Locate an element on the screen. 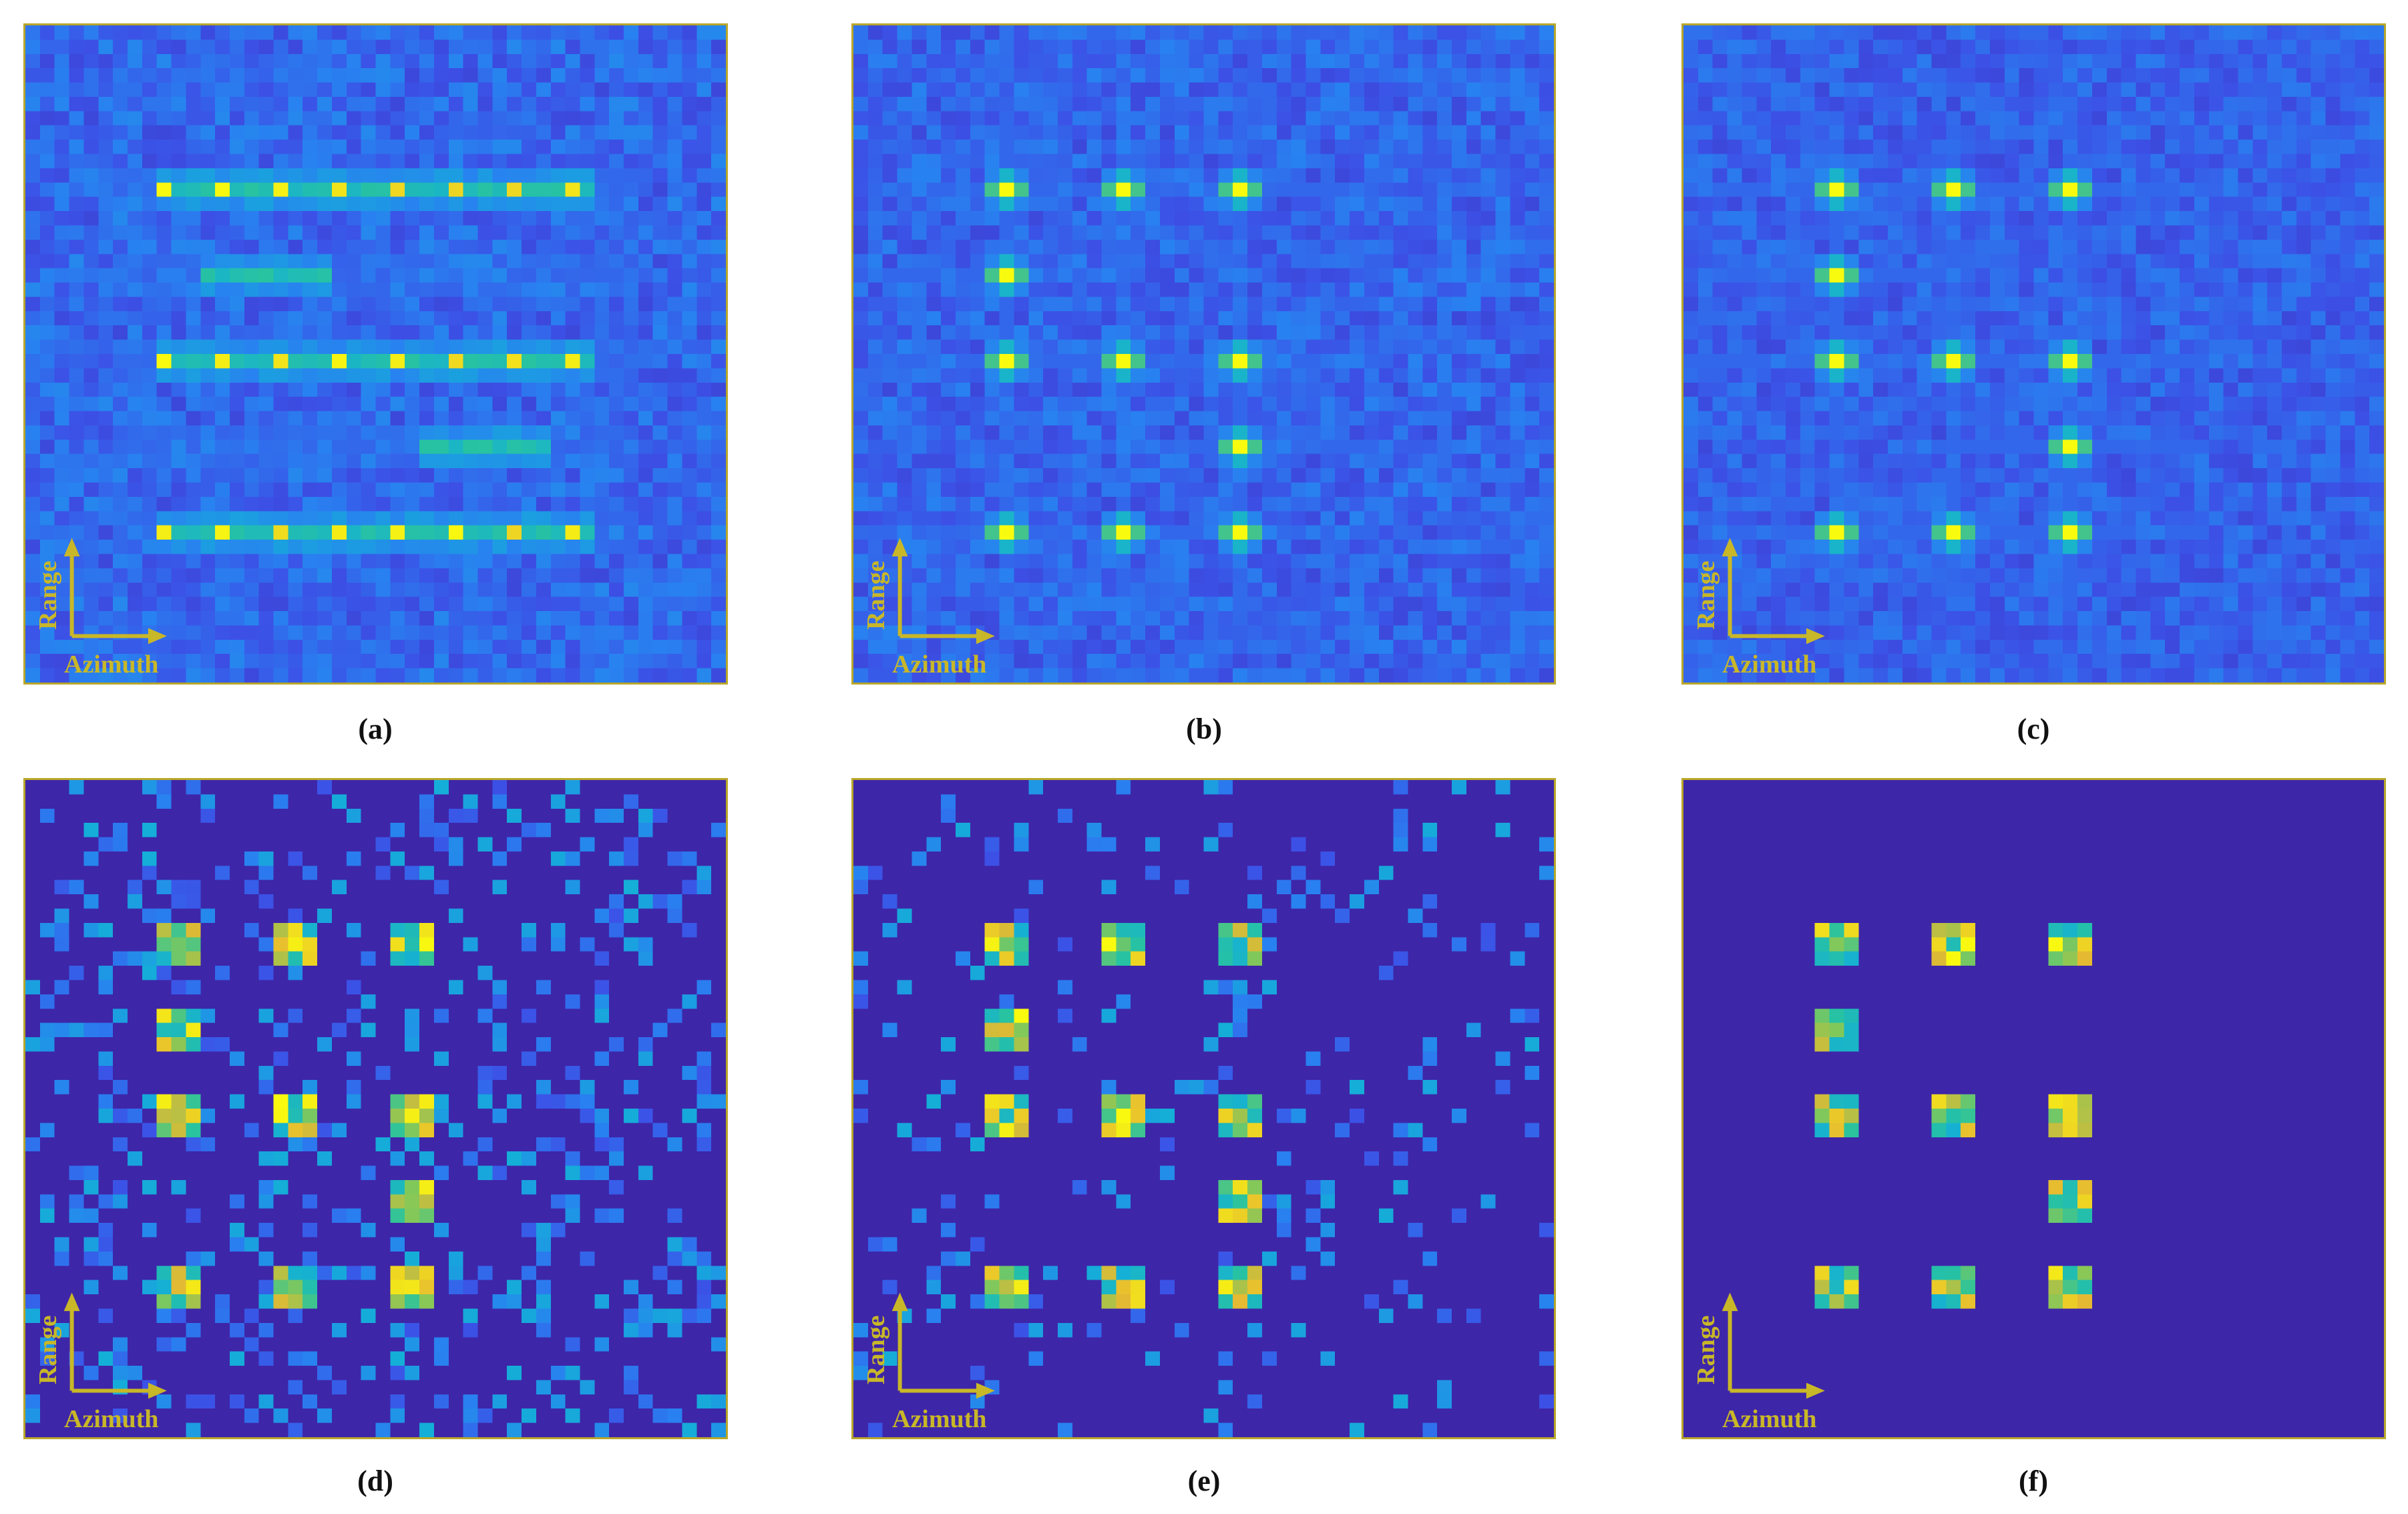 This screenshot has height=1514, width=2408. caption-a: (a) is located at coordinates (375, 729).